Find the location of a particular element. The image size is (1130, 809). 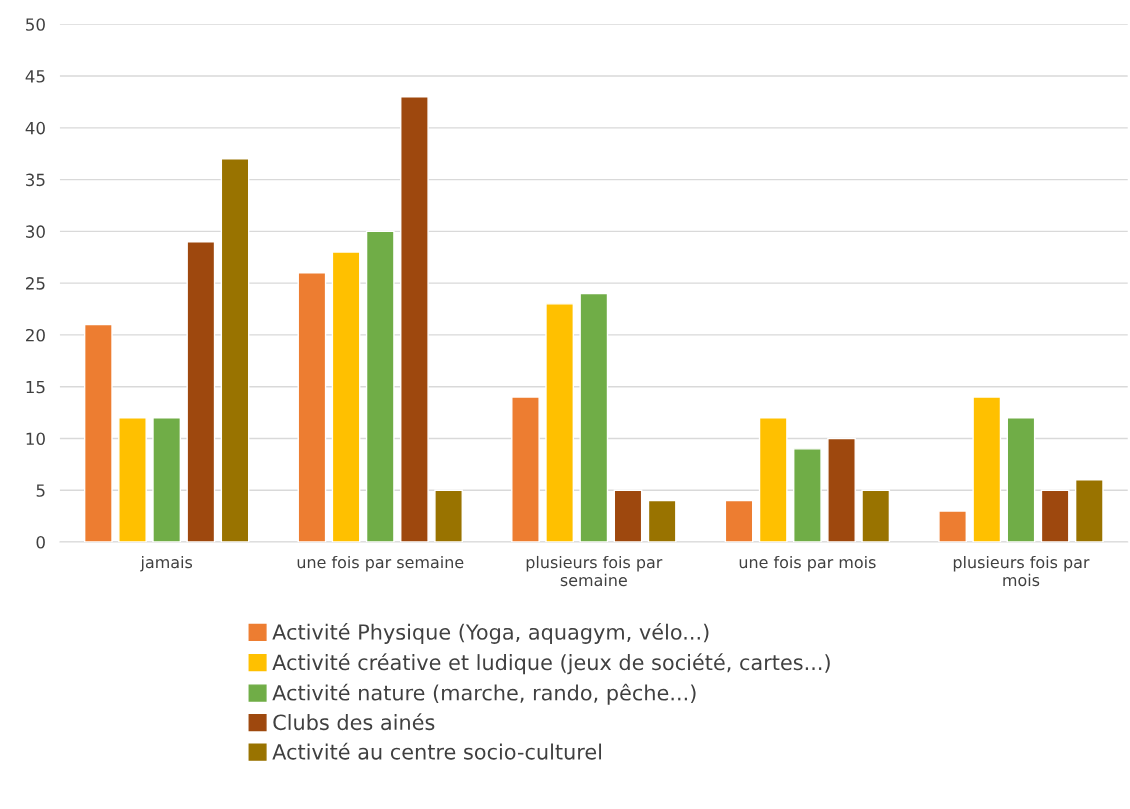

legend-label: Activité nature (marche, rando, pêche...) is located at coordinates (484, 694).